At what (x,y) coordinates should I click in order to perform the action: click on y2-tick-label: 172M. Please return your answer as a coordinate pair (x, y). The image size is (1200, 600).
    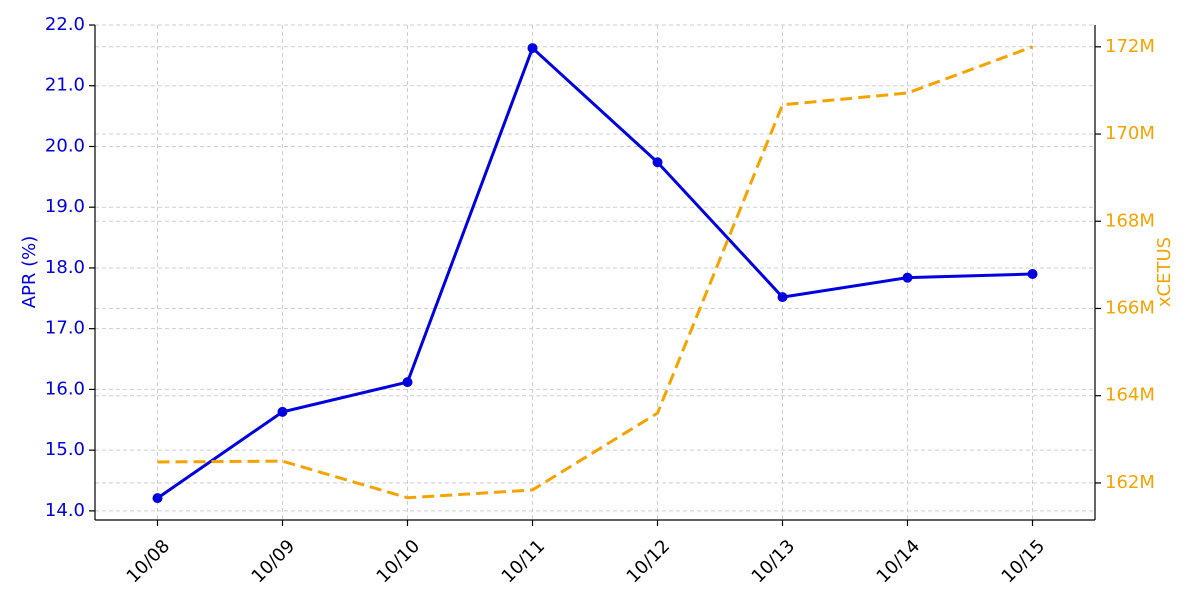
    Looking at the image, I should click on (1130, 46).